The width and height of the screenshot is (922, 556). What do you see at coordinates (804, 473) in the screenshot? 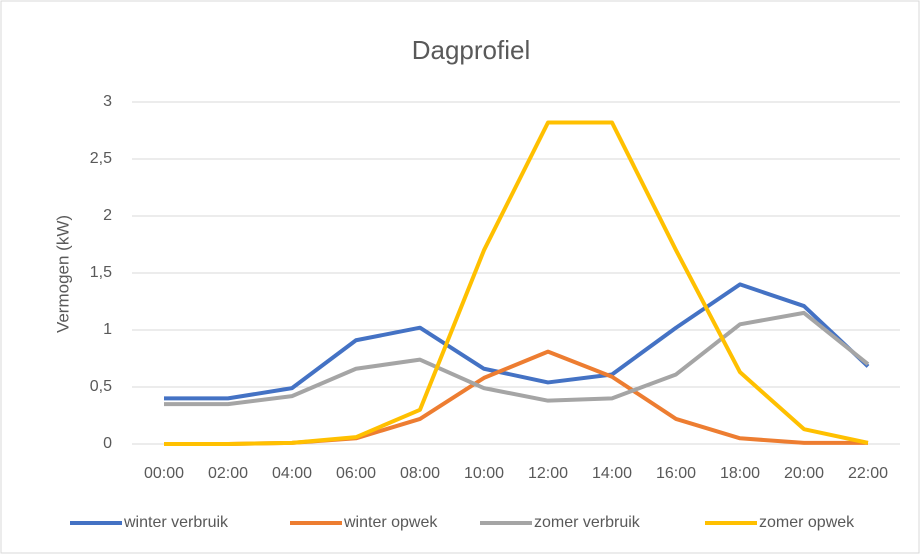
I see `x-tick-label: 20:00` at bounding box center [804, 473].